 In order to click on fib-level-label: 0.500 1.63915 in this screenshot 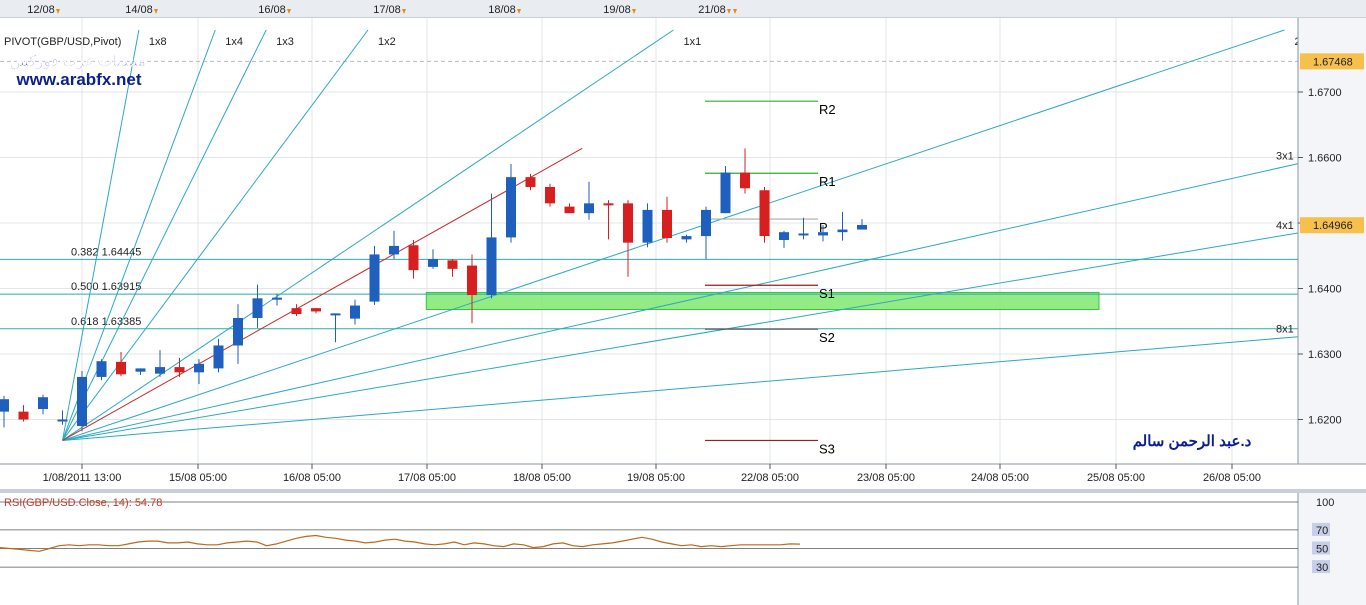, I will do `click(106, 287)`.